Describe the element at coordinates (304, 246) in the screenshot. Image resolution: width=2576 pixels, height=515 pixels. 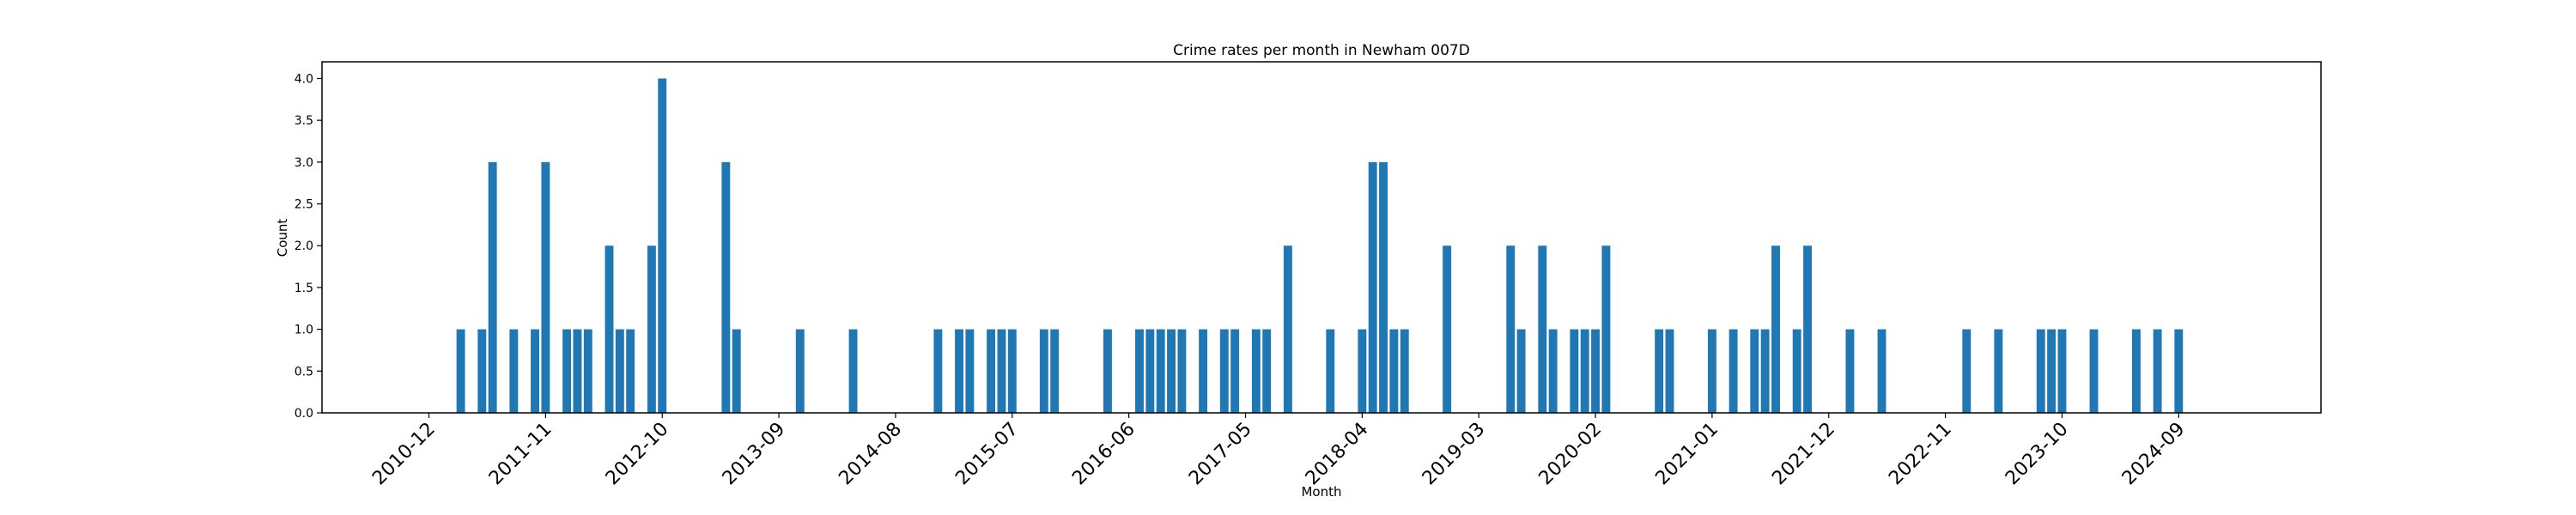
I see `y-tick-label: 2.0` at that location.